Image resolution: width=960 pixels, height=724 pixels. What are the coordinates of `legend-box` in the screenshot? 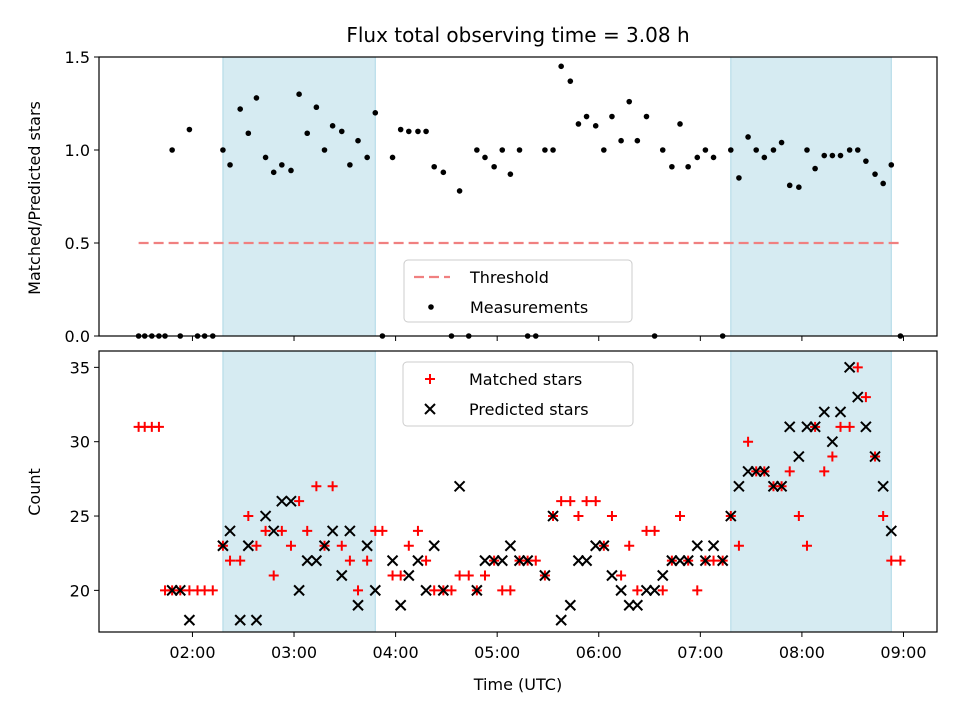 It's located at (518, 291).